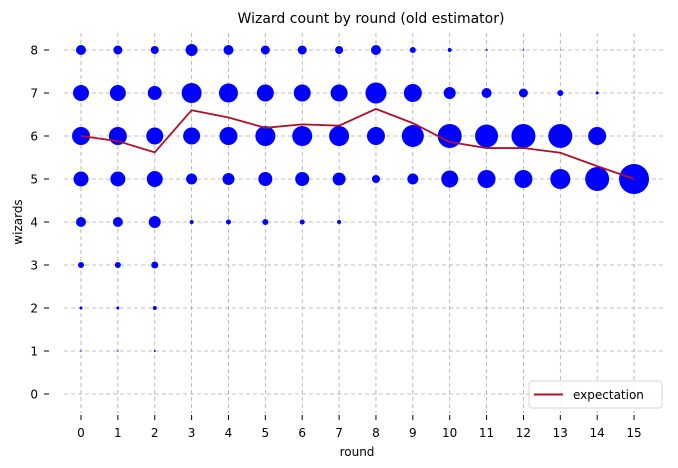 This screenshot has width=678, height=468. What do you see at coordinates (371, 19) in the screenshot?
I see `chart-title: Wizard count by round (old estimator)` at bounding box center [371, 19].